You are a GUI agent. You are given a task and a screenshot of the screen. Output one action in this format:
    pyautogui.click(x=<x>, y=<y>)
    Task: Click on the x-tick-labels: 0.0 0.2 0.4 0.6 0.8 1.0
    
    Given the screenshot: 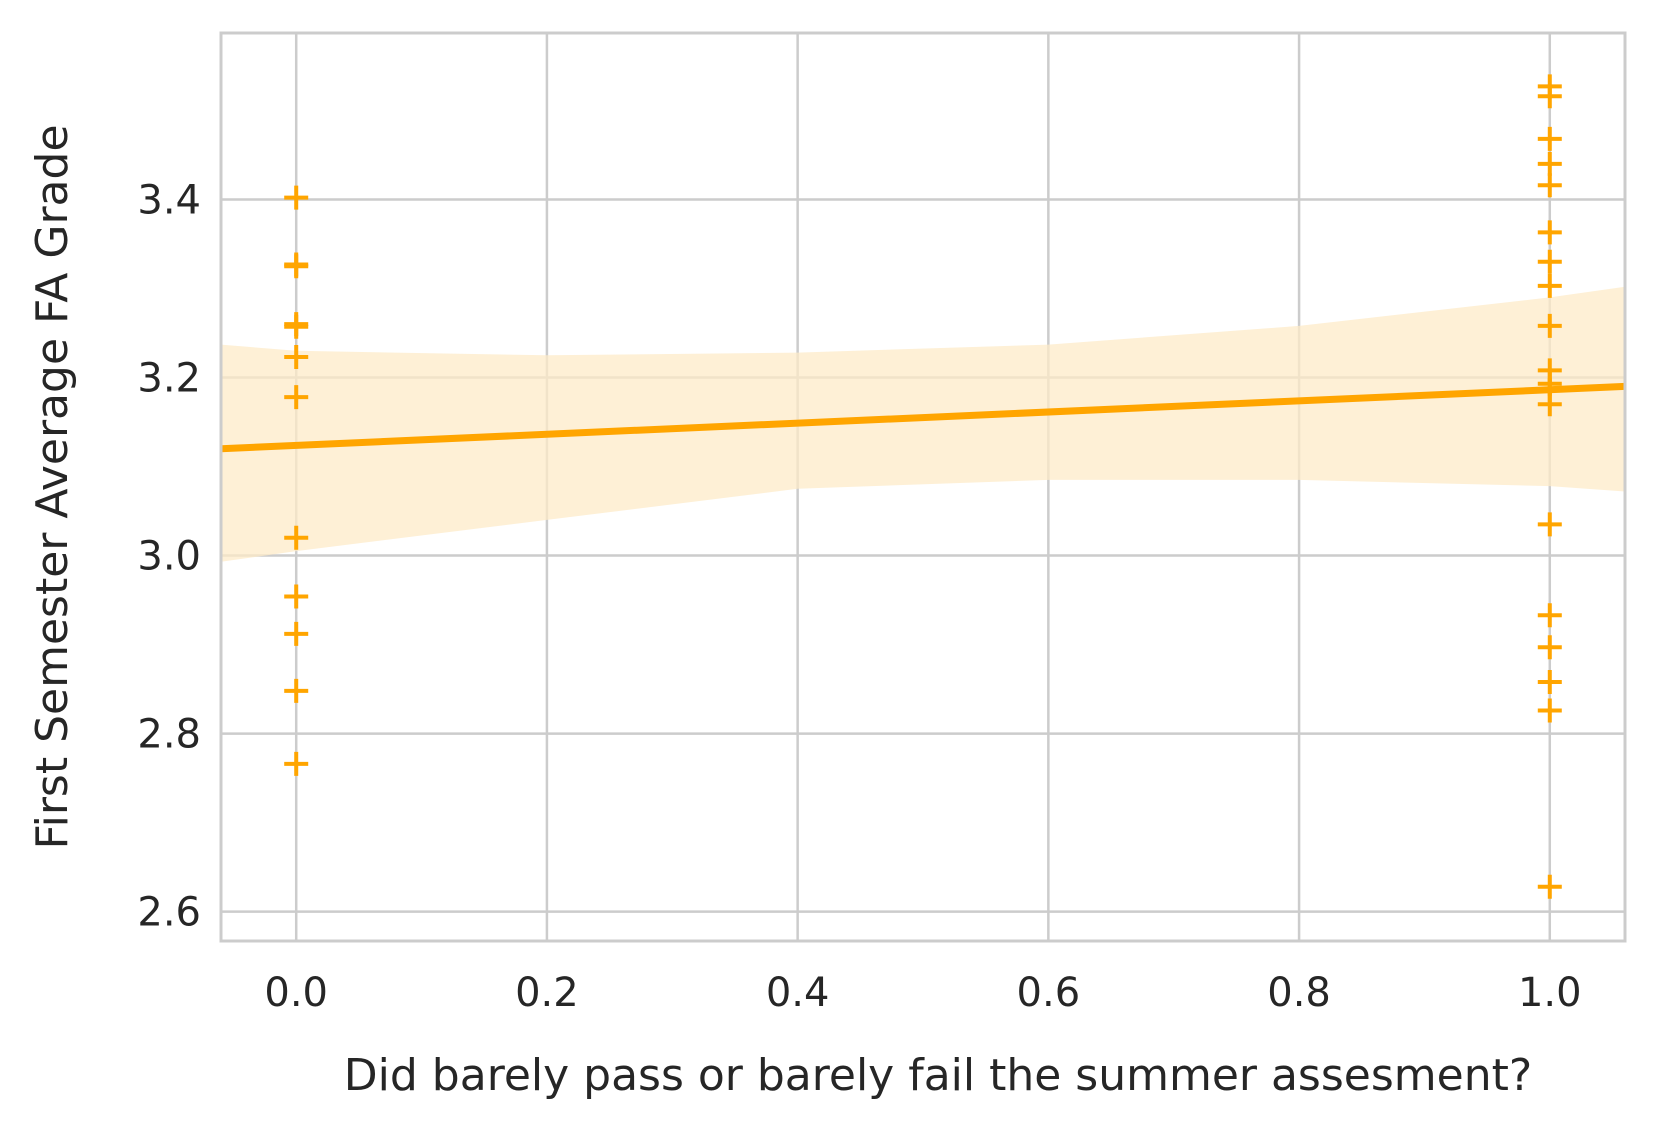 What is the action you would take?
    pyautogui.click(x=922, y=993)
    